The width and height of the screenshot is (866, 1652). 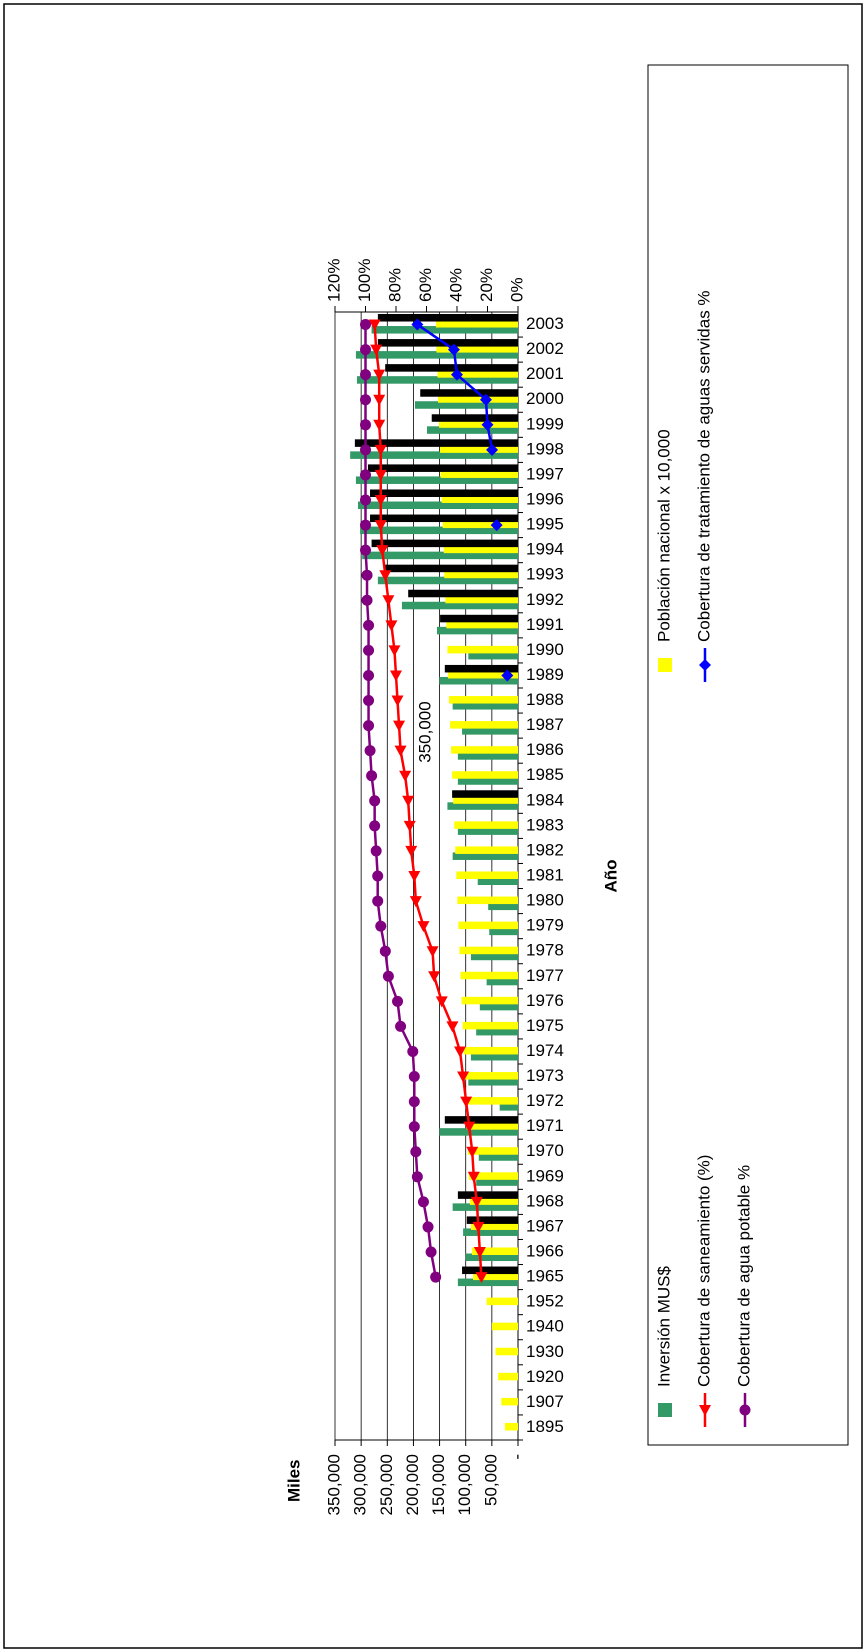 What do you see at coordinates (545, 1025) in the screenshot?
I see `x-tick-label: 1975` at bounding box center [545, 1025].